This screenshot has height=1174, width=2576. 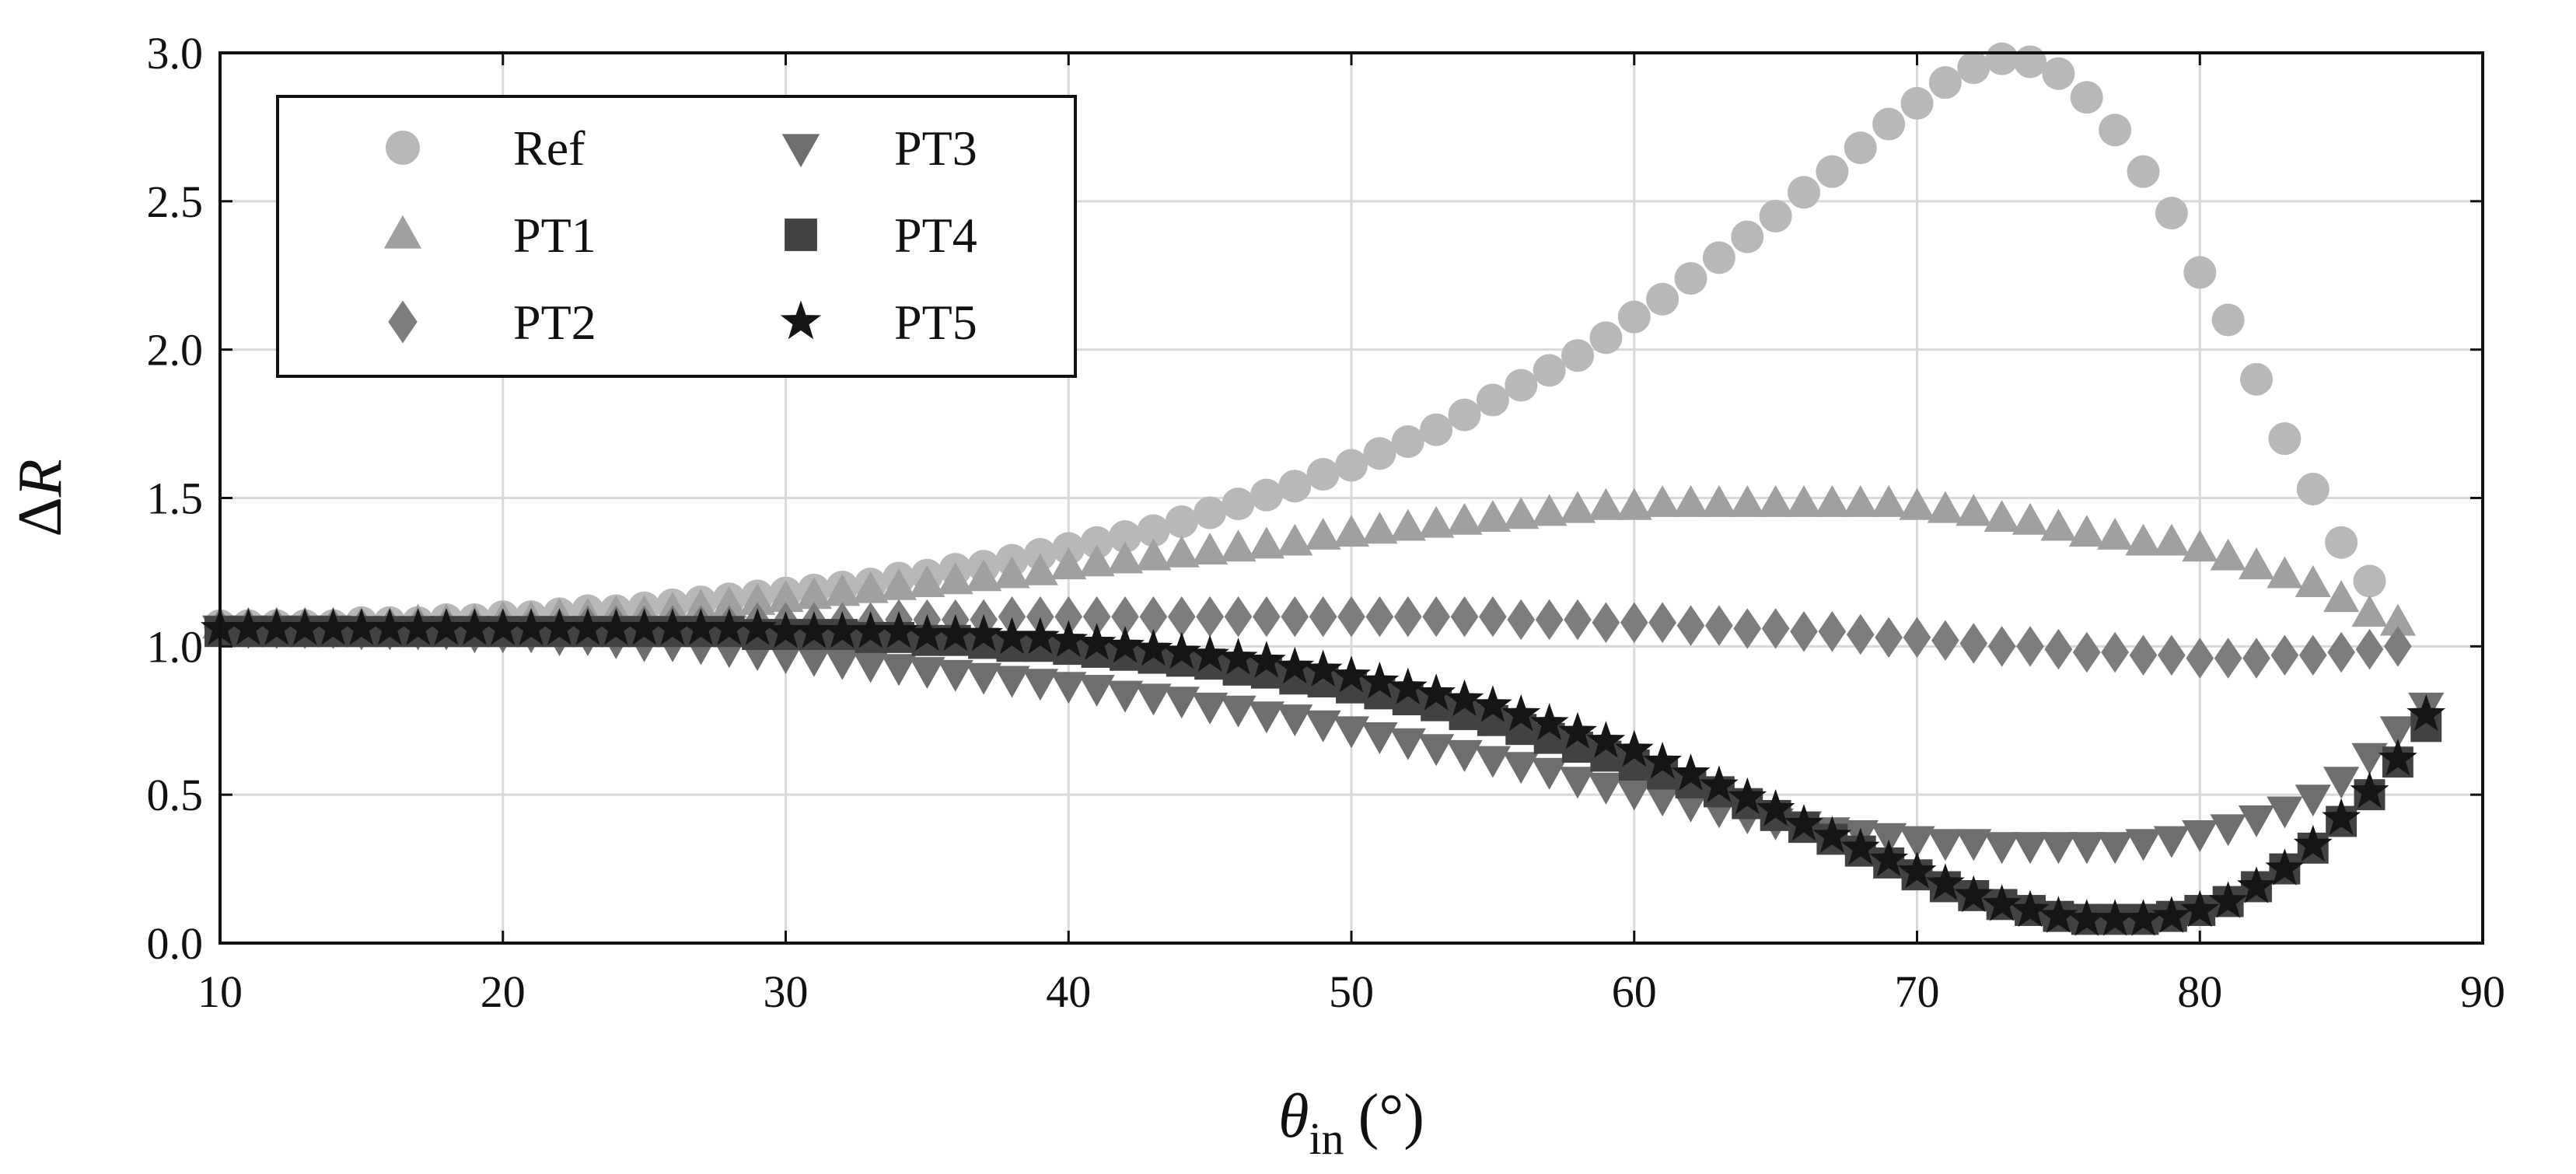 What do you see at coordinates (879, 322) in the screenshot?
I see `legend-item-pt5: PT5` at bounding box center [879, 322].